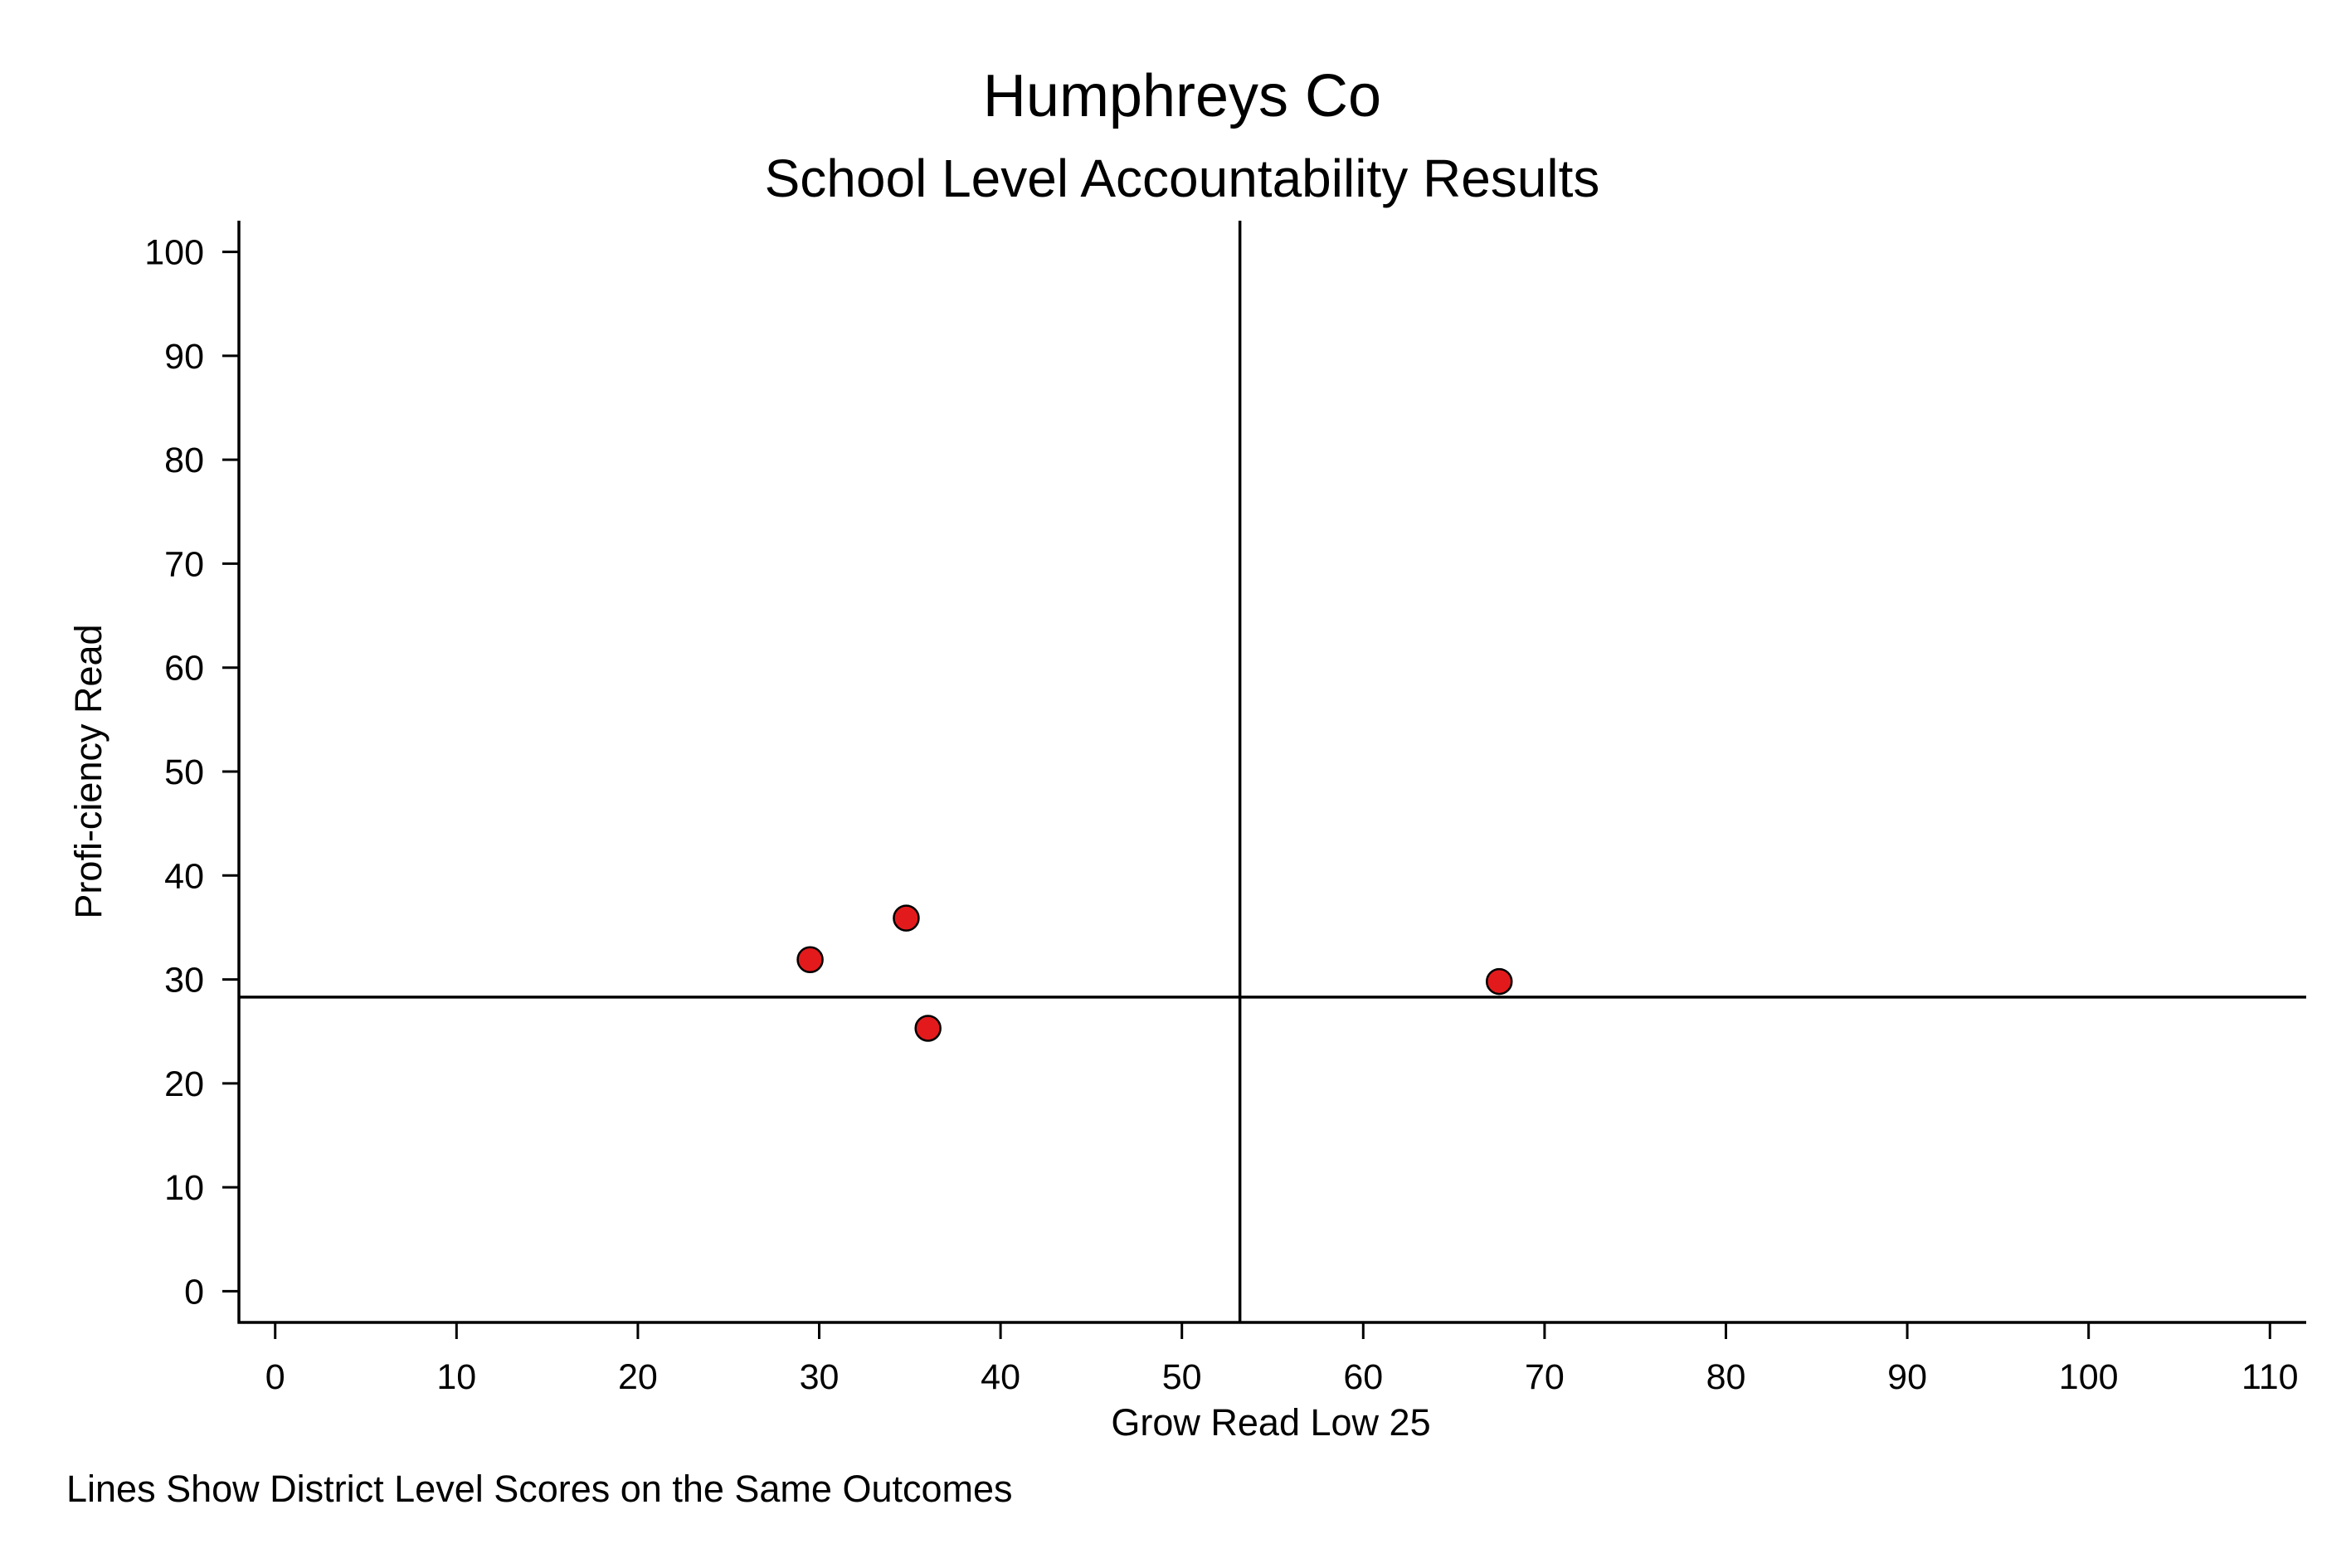  I want to click on y-tick-label-8: 80, so click(184, 460).